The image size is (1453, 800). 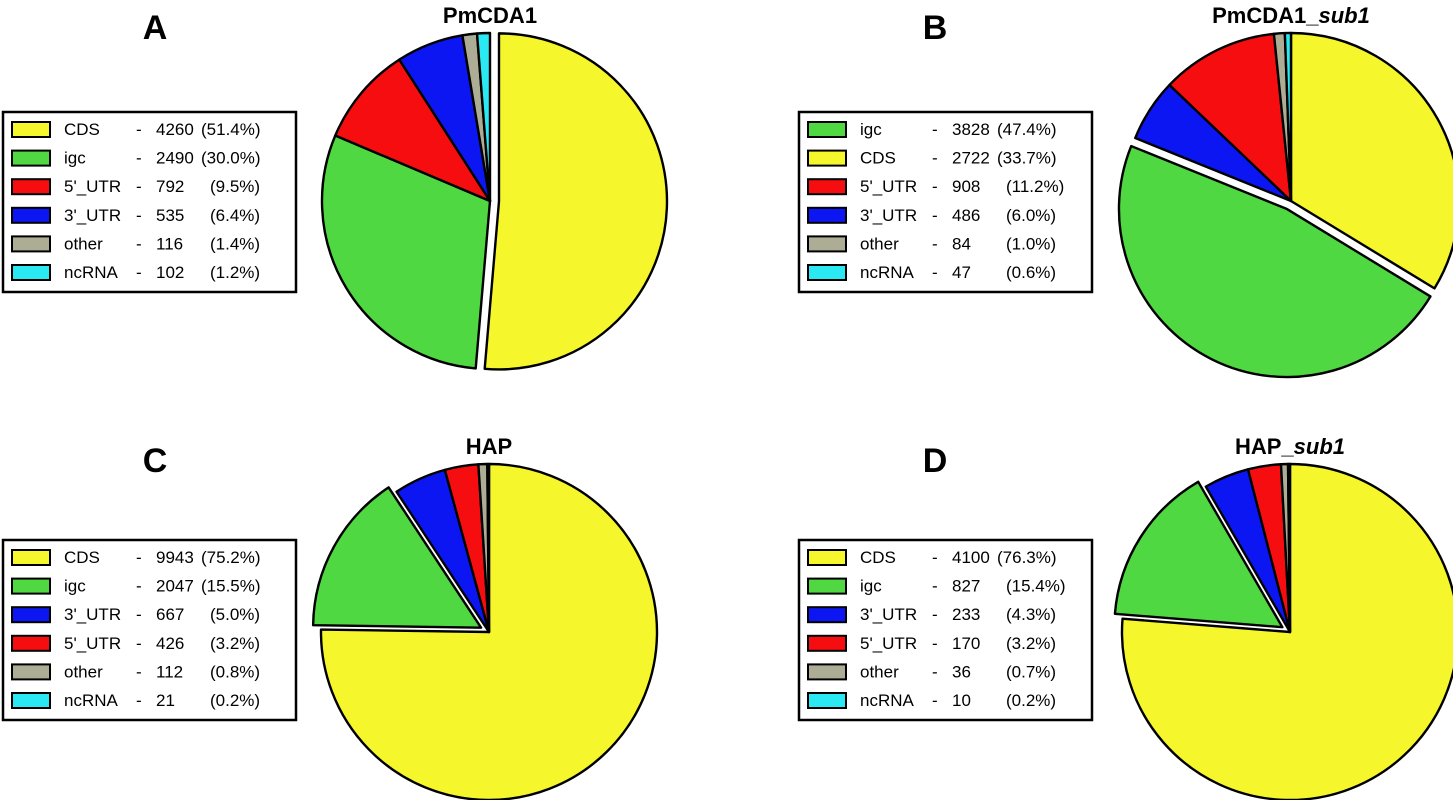 What do you see at coordinates (888, 614) in the screenshot?
I see `legend-label-3-utr: 3'_UTR` at bounding box center [888, 614].